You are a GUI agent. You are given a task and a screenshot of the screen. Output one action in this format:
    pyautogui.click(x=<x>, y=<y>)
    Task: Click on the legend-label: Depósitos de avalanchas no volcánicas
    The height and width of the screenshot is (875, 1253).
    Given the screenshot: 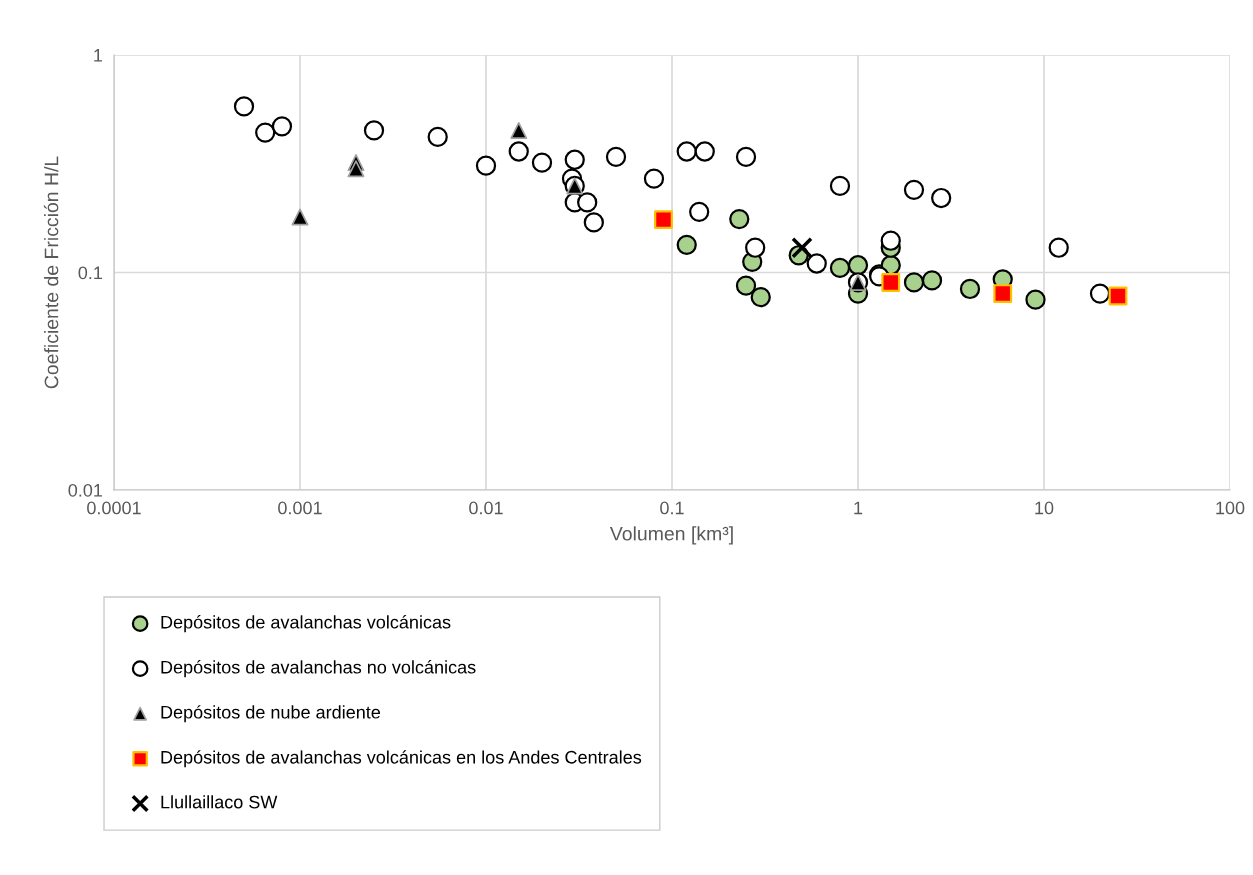 What is the action you would take?
    pyautogui.click(x=318, y=669)
    